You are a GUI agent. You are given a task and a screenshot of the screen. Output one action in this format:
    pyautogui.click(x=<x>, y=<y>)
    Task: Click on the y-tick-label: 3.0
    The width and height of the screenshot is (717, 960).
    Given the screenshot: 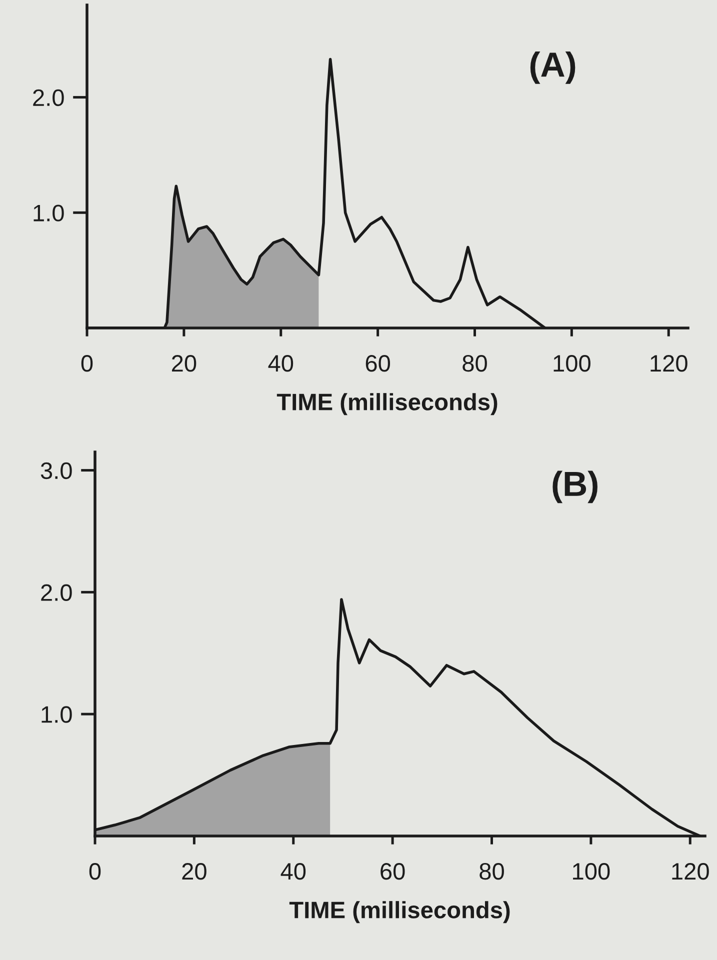 What is the action you would take?
    pyautogui.click(x=56, y=471)
    